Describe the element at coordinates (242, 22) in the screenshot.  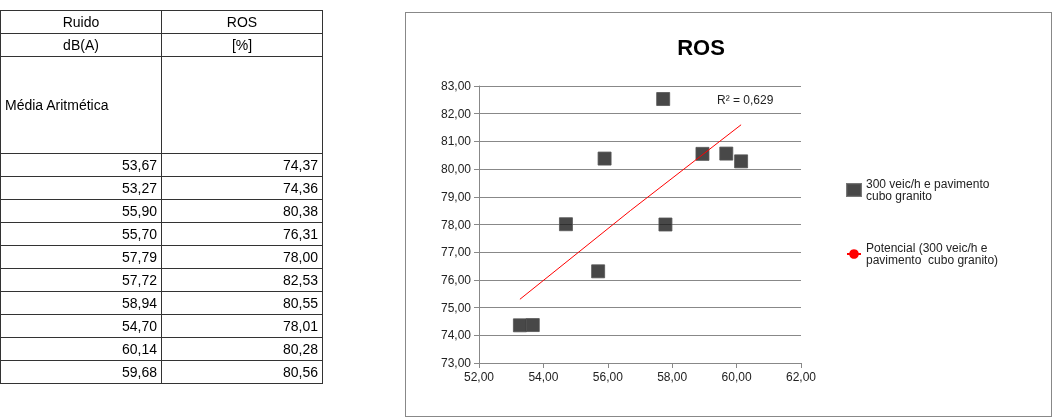
I see `text: ROS` at that location.